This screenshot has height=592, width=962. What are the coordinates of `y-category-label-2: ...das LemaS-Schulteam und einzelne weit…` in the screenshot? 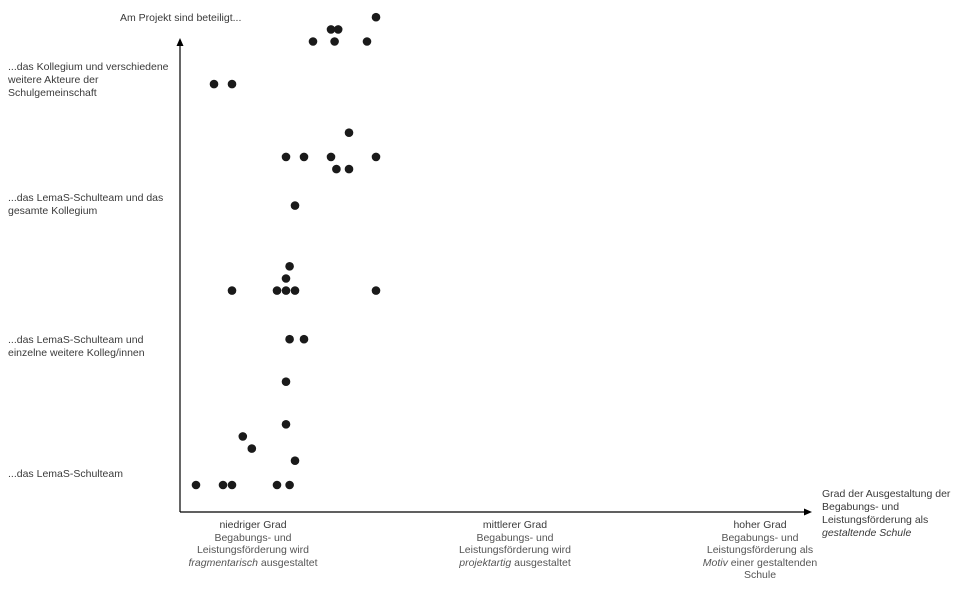 It's located at (76, 346).